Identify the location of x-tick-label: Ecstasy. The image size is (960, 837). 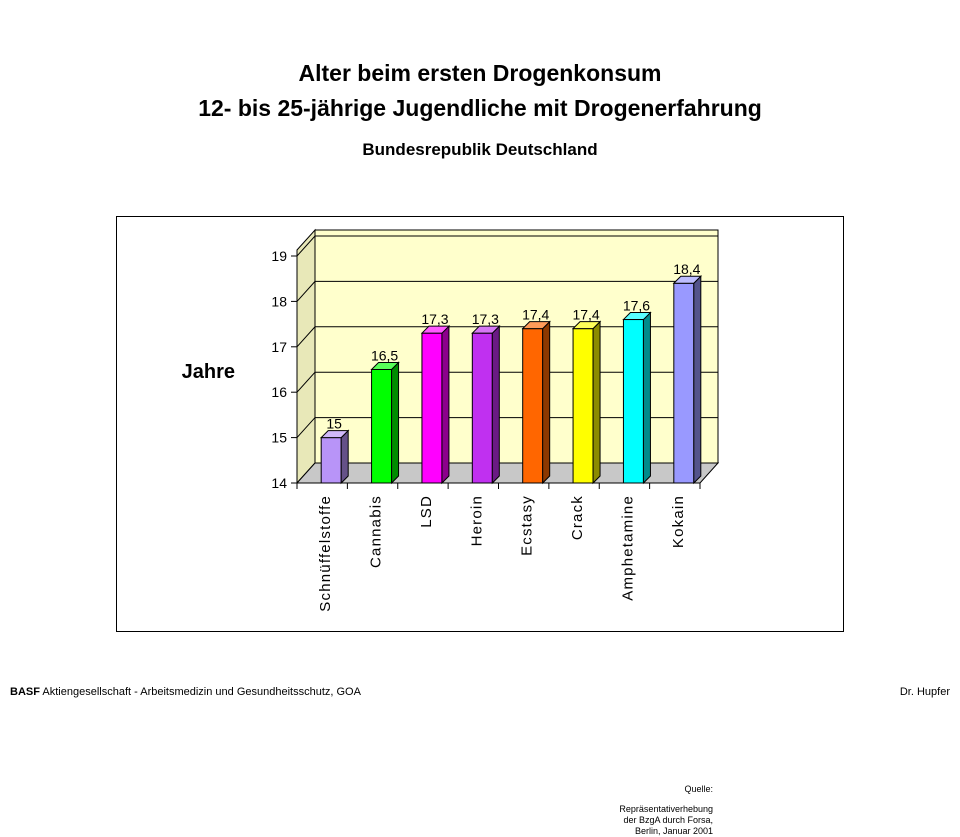
(527, 525).